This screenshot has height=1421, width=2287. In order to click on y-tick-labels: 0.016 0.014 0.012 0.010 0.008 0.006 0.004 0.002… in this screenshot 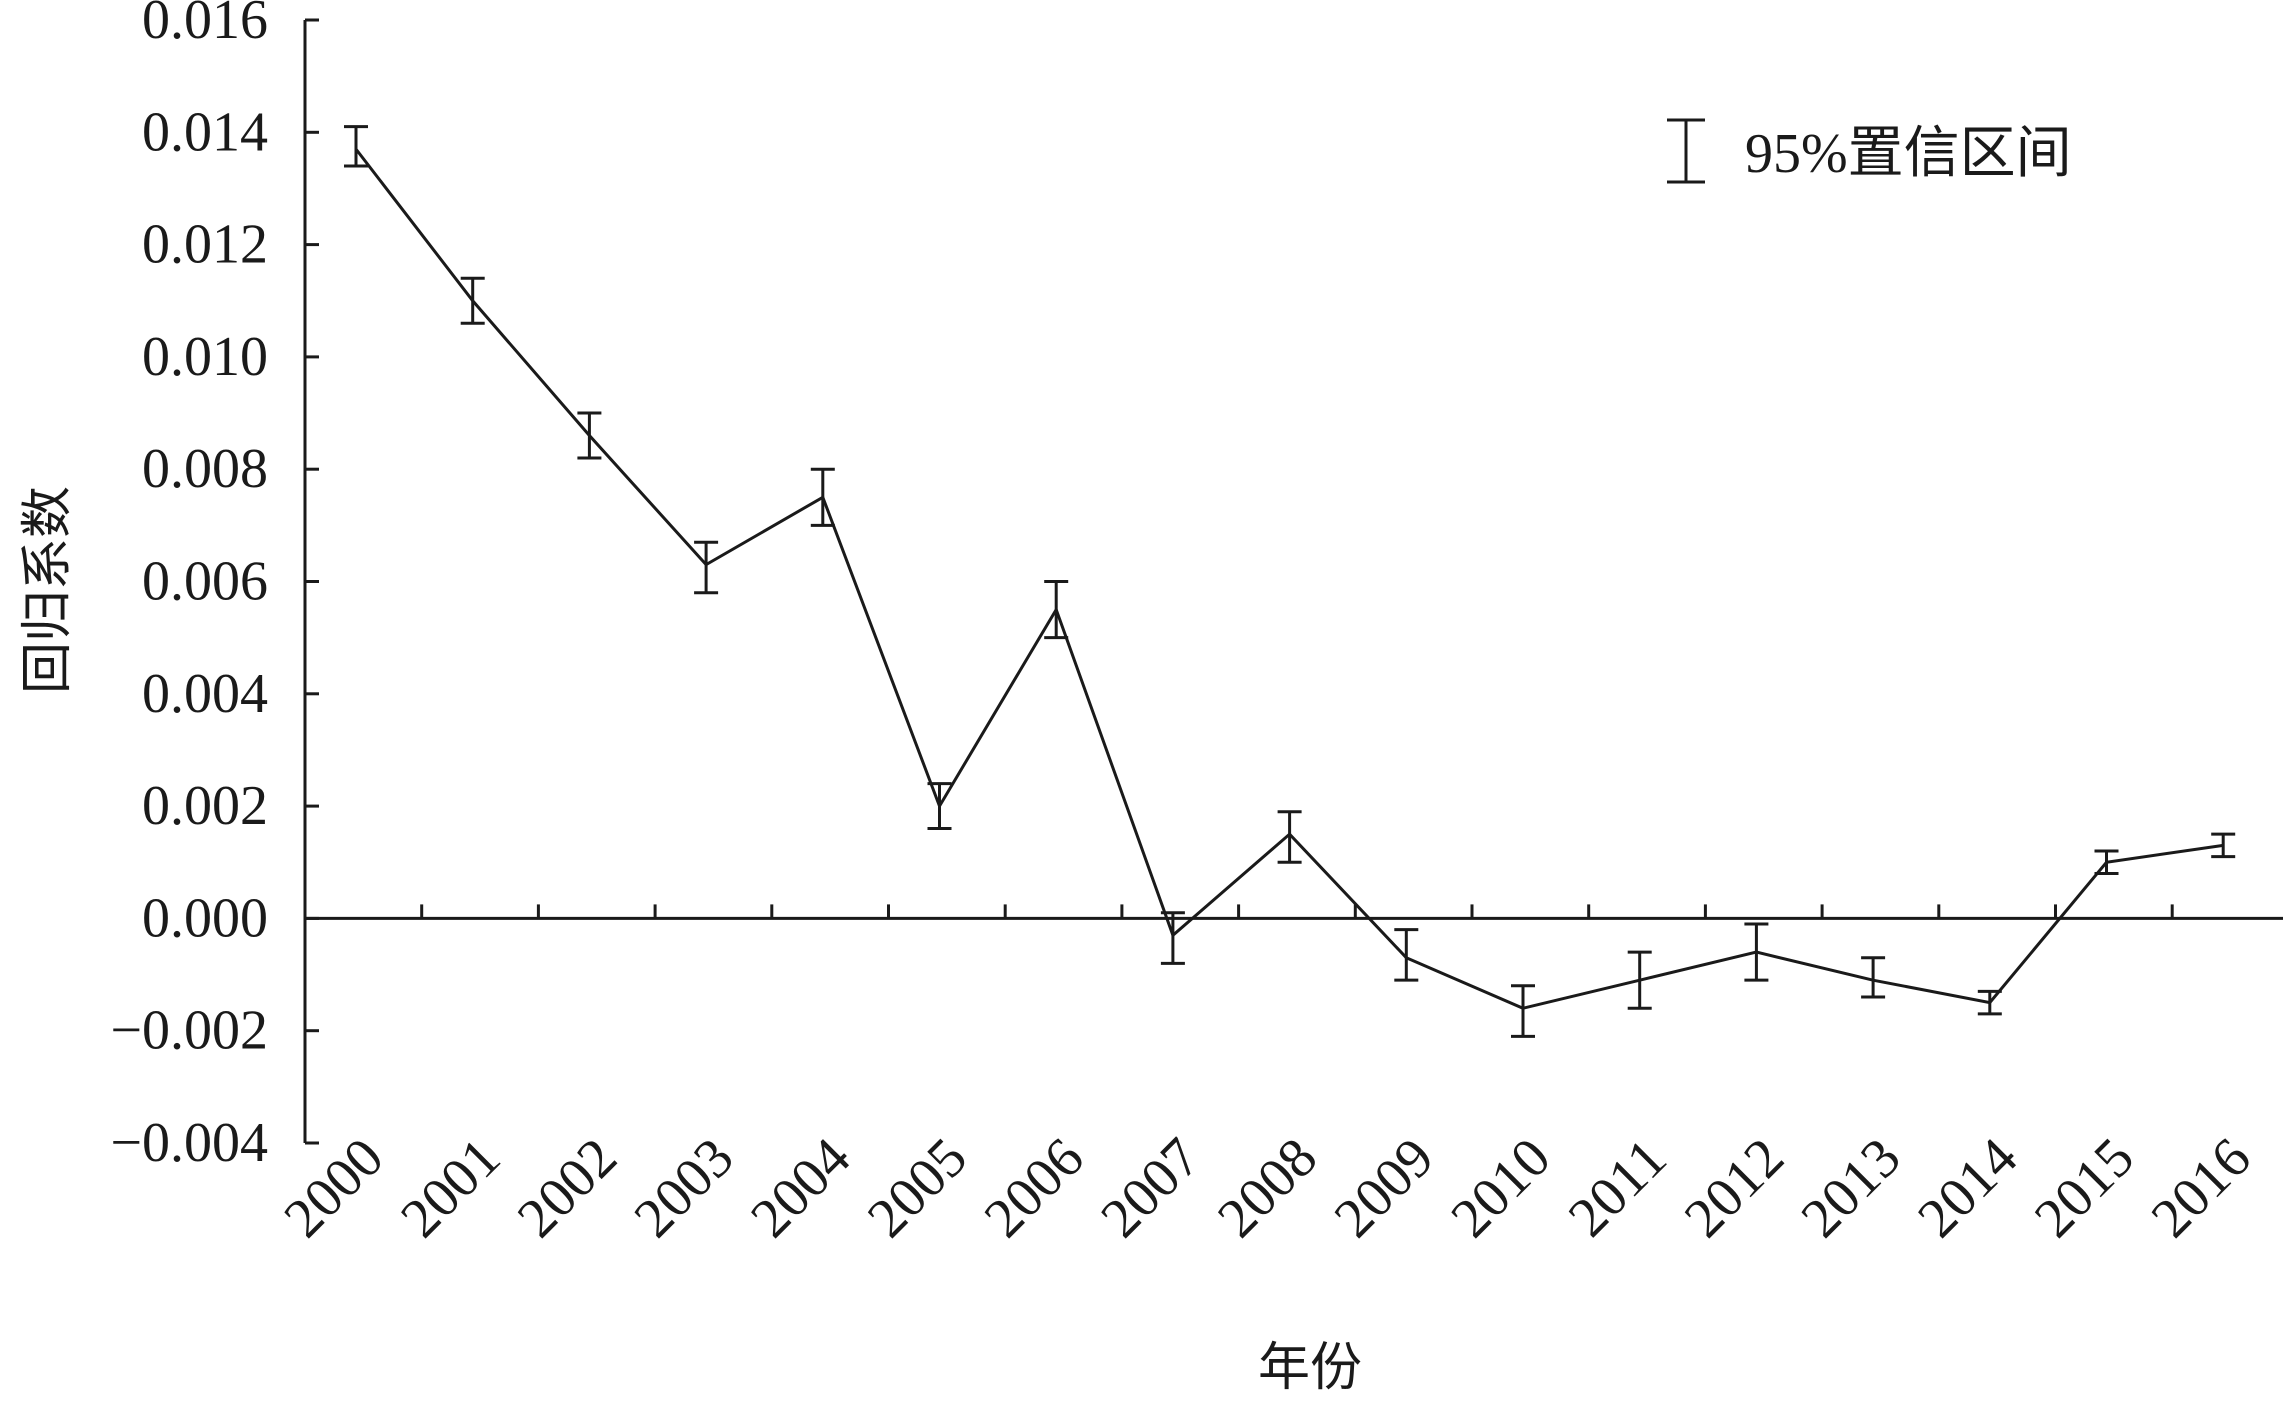, I will do `click(189, 587)`.